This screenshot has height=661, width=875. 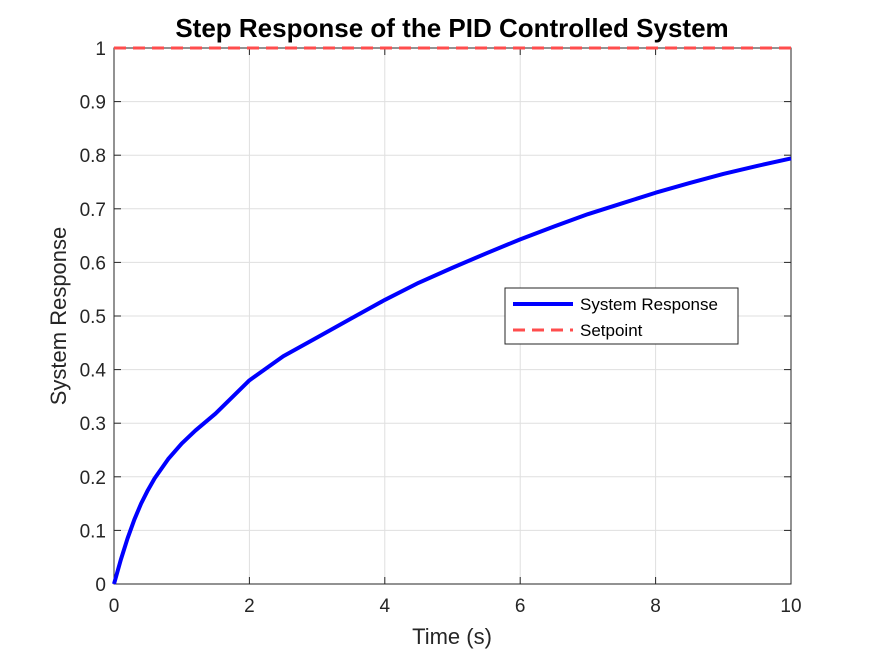 What do you see at coordinates (790, 606) in the screenshot?
I see `x-tick-label-5: 10` at bounding box center [790, 606].